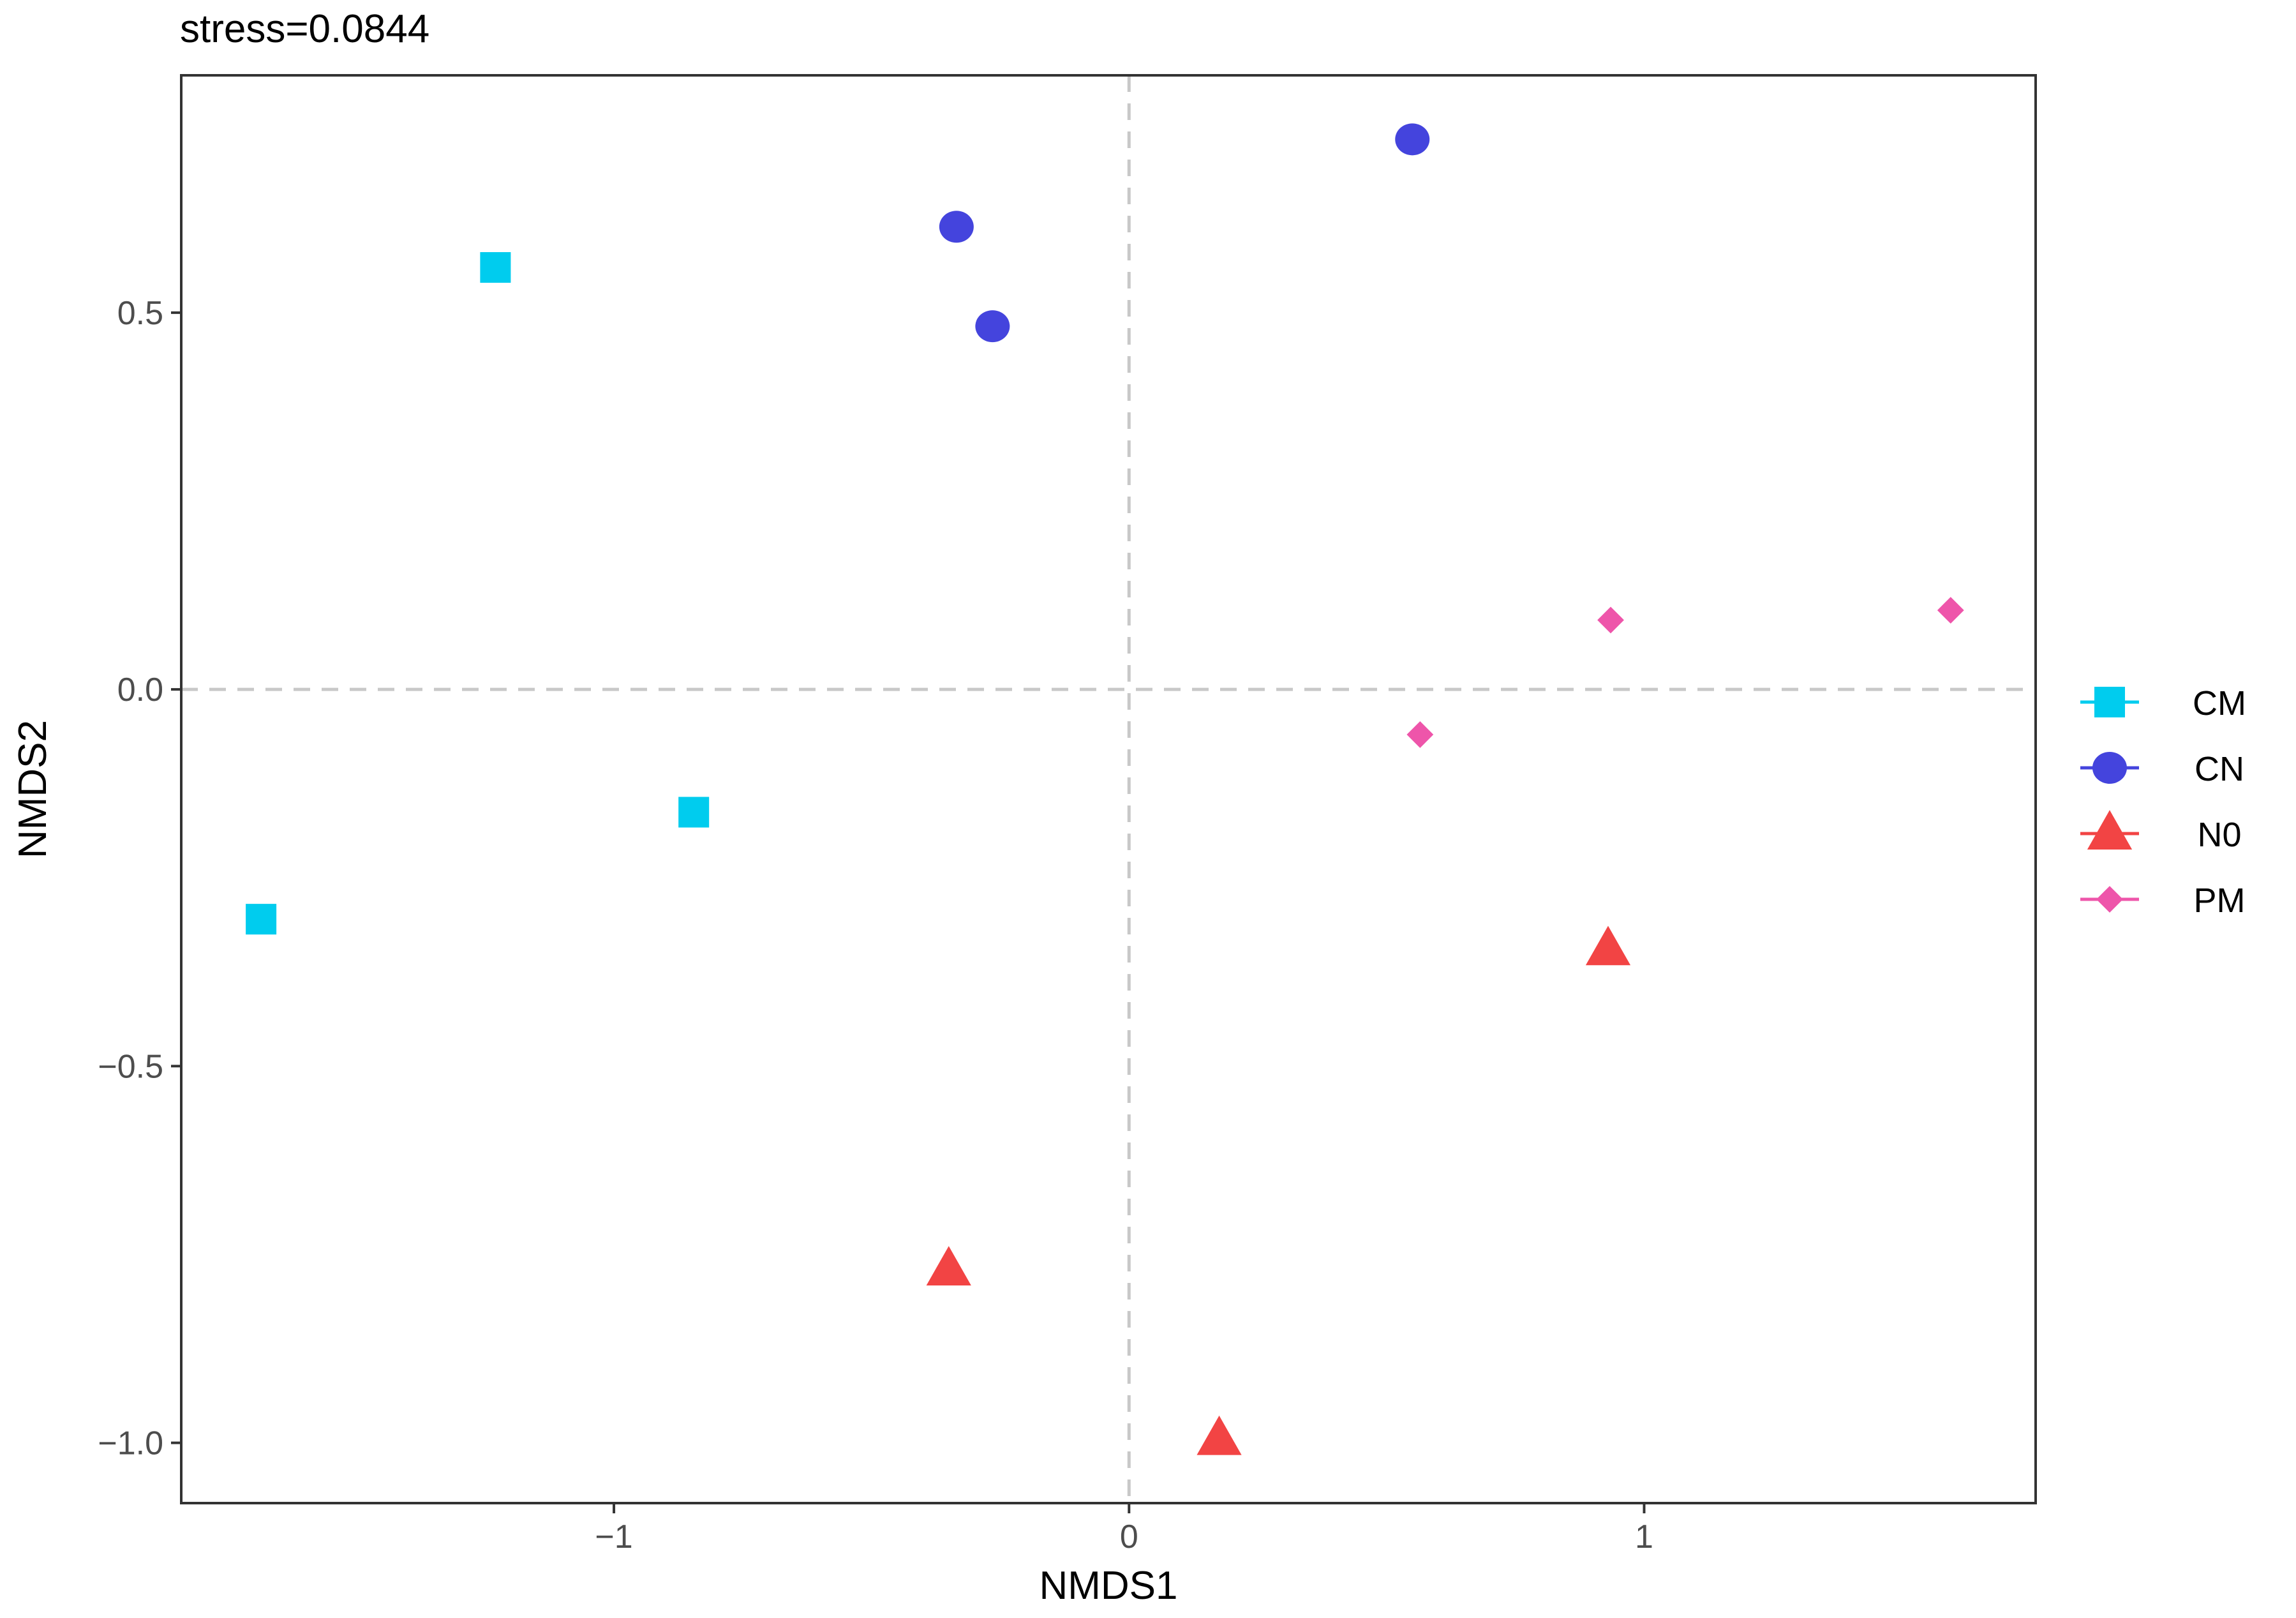 This screenshot has height=1618, width=2296. What do you see at coordinates (1644, 1536) in the screenshot?
I see `x-tick-label: 1` at bounding box center [1644, 1536].